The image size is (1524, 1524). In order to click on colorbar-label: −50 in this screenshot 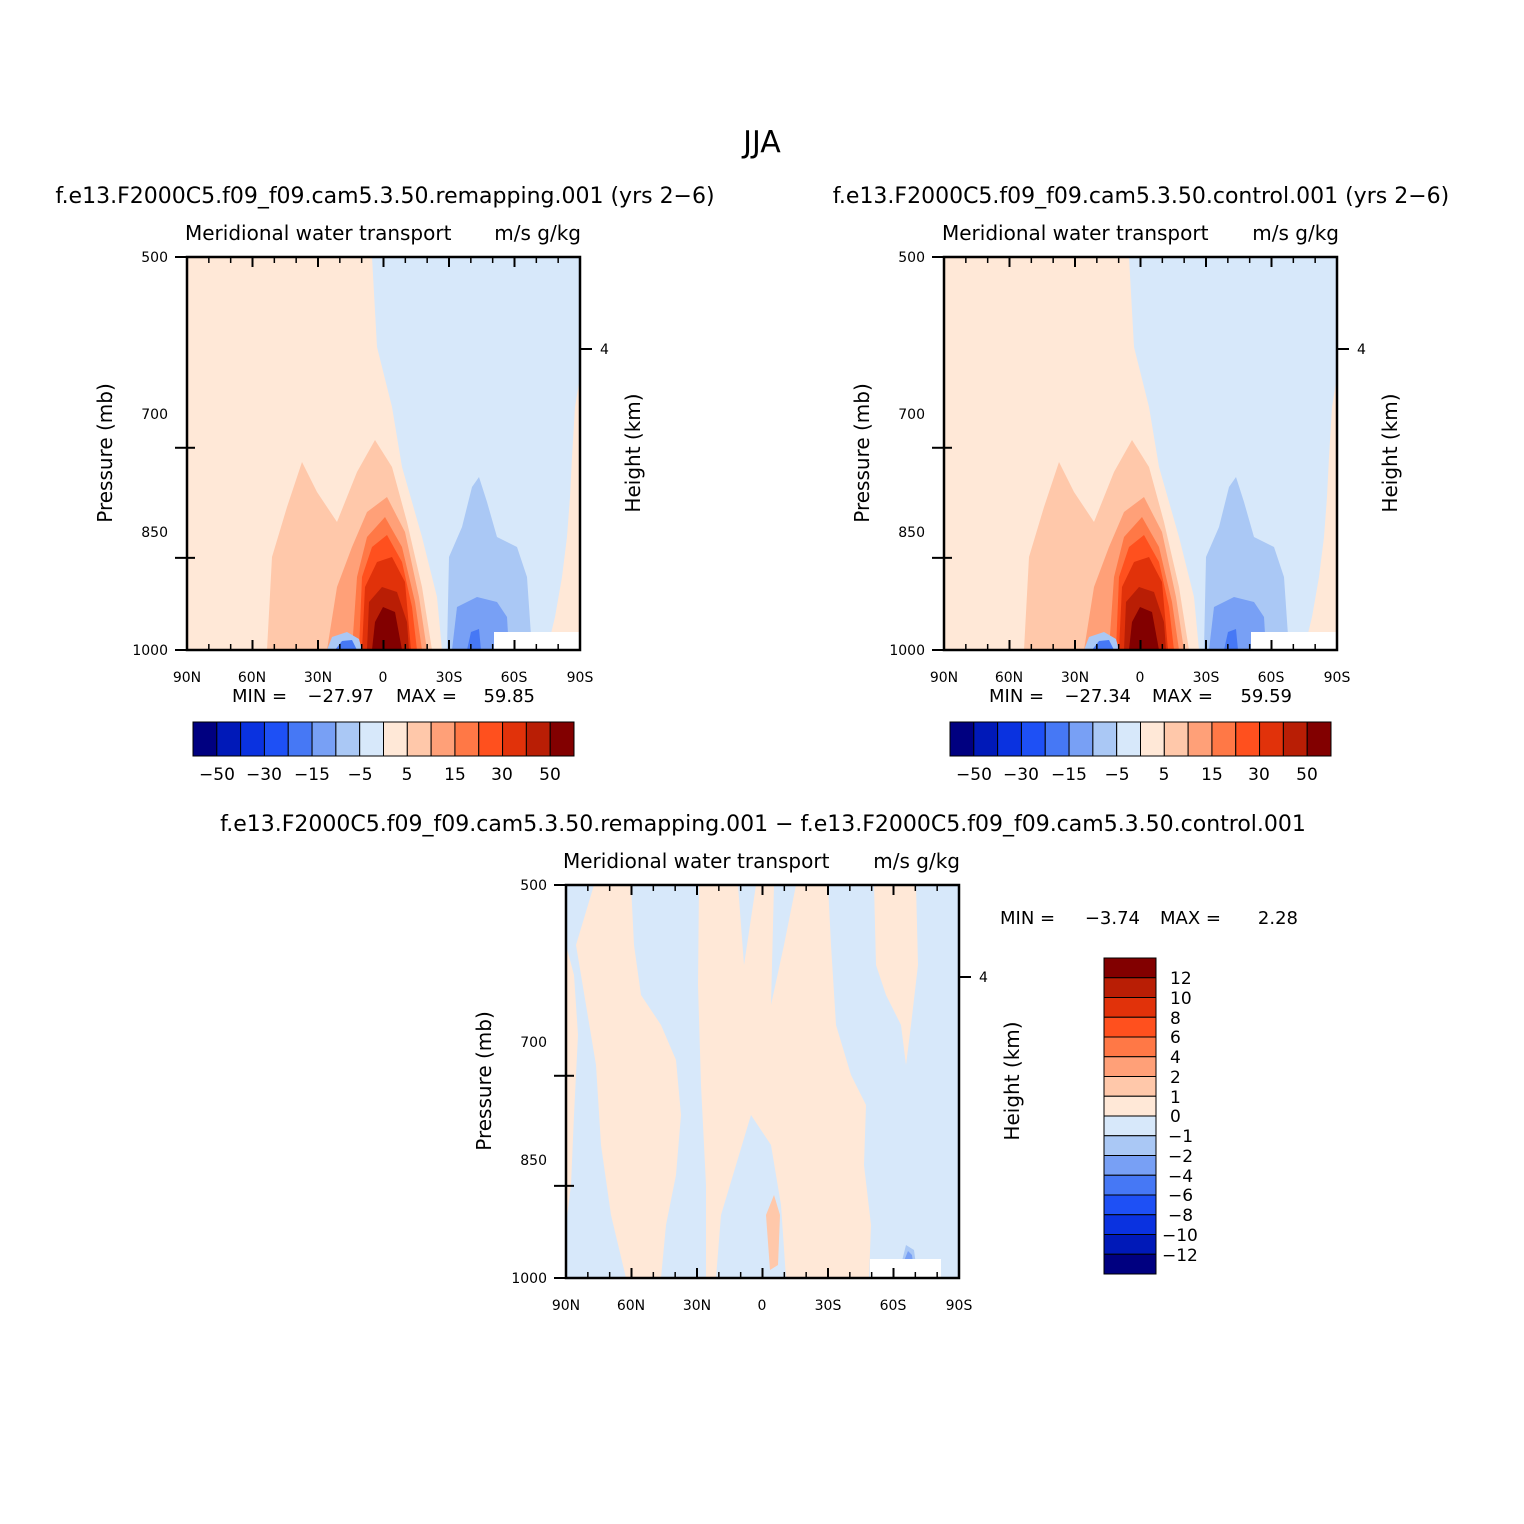, I will do `click(217, 775)`.